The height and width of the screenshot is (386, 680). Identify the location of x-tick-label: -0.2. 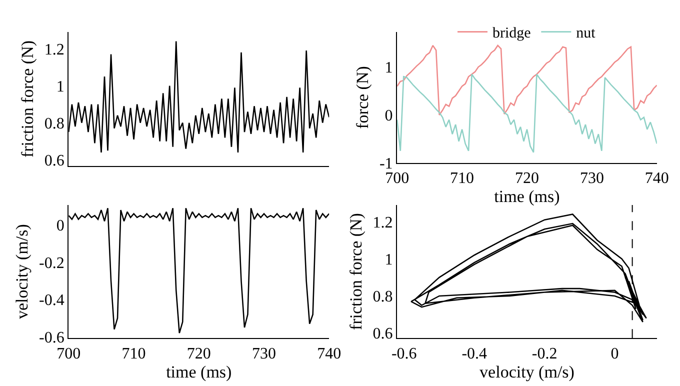
(545, 353).